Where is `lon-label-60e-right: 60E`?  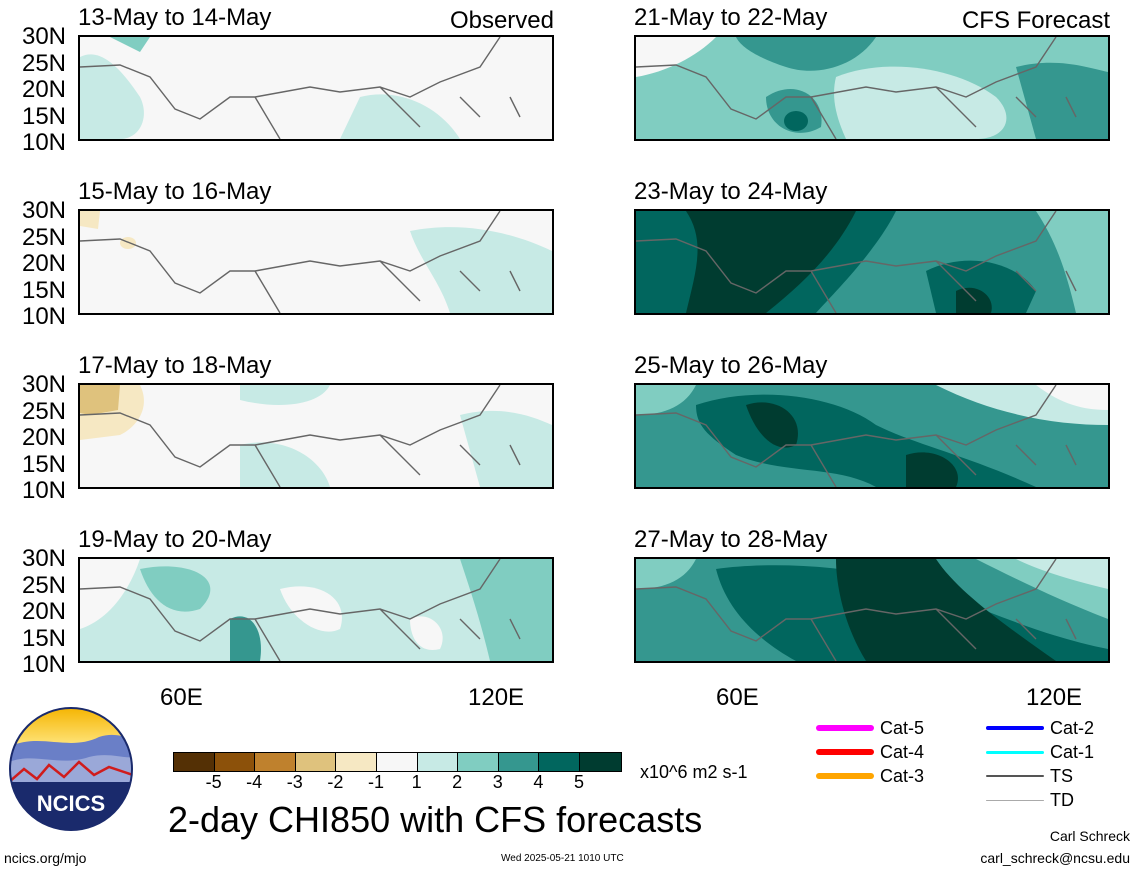 lon-label-60e-right: 60E is located at coordinates (737, 697).